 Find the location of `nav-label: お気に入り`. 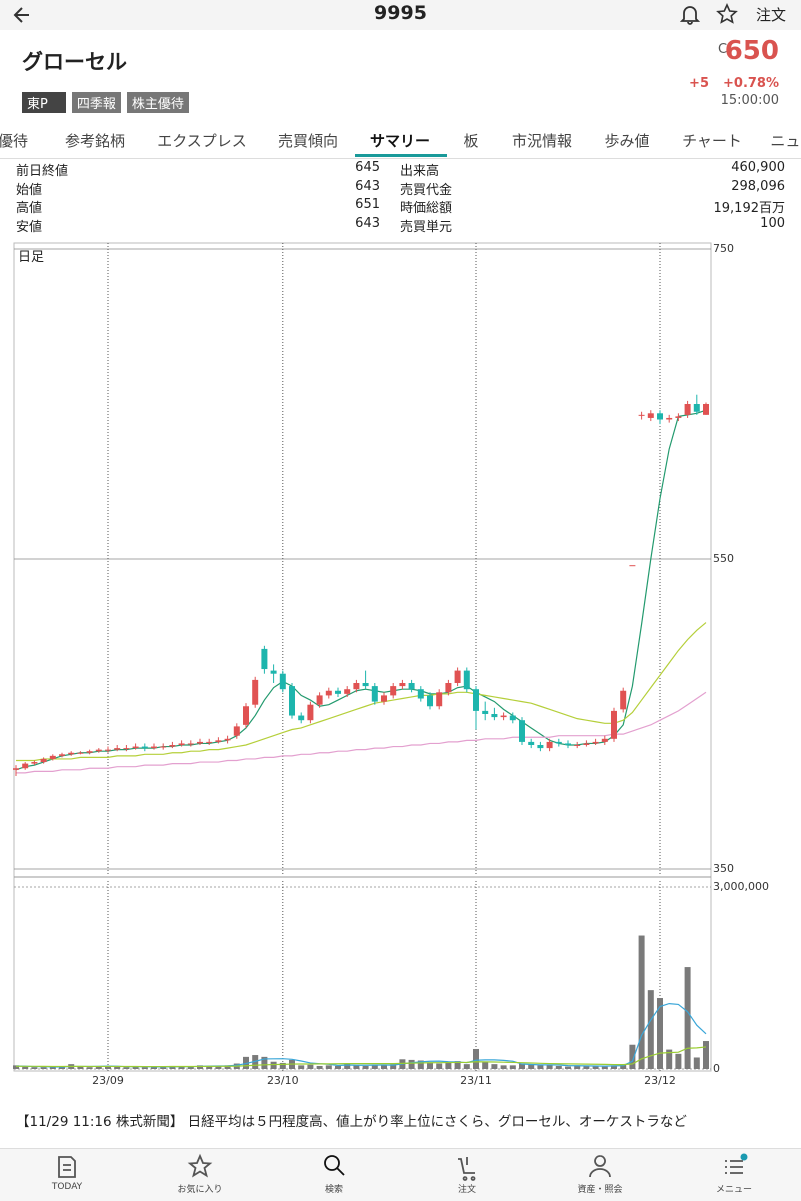

nav-label: お気に入り is located at coordinates (200, 1190).